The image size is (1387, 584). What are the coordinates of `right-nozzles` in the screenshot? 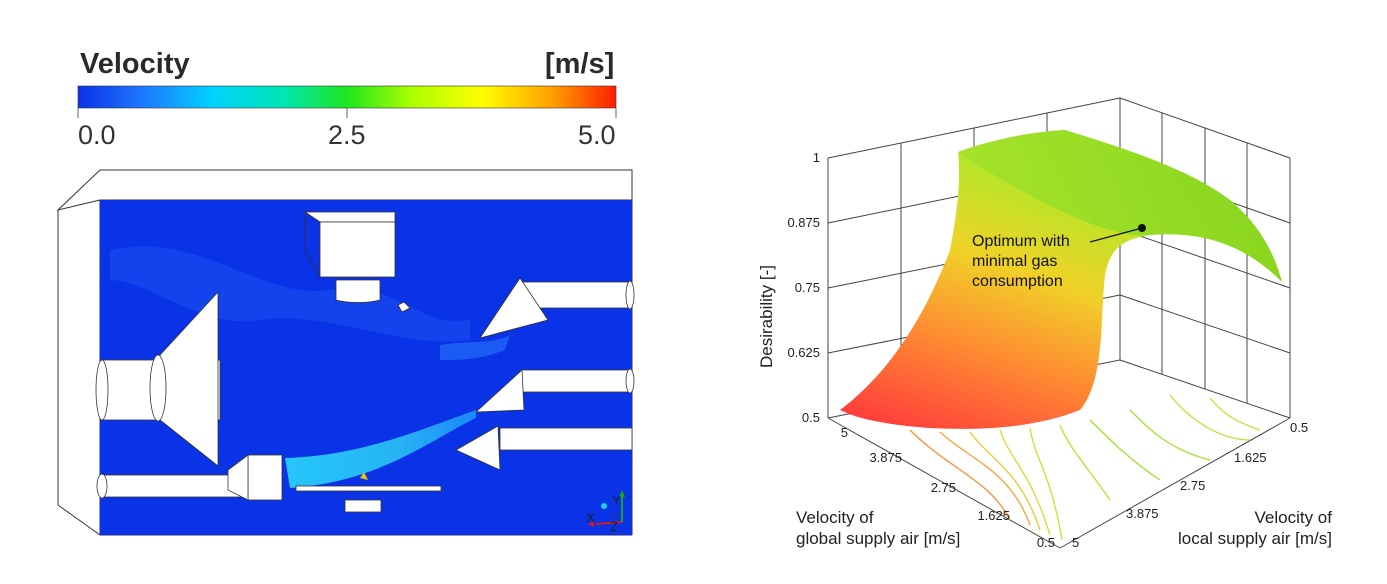 It's located at (545, 374).